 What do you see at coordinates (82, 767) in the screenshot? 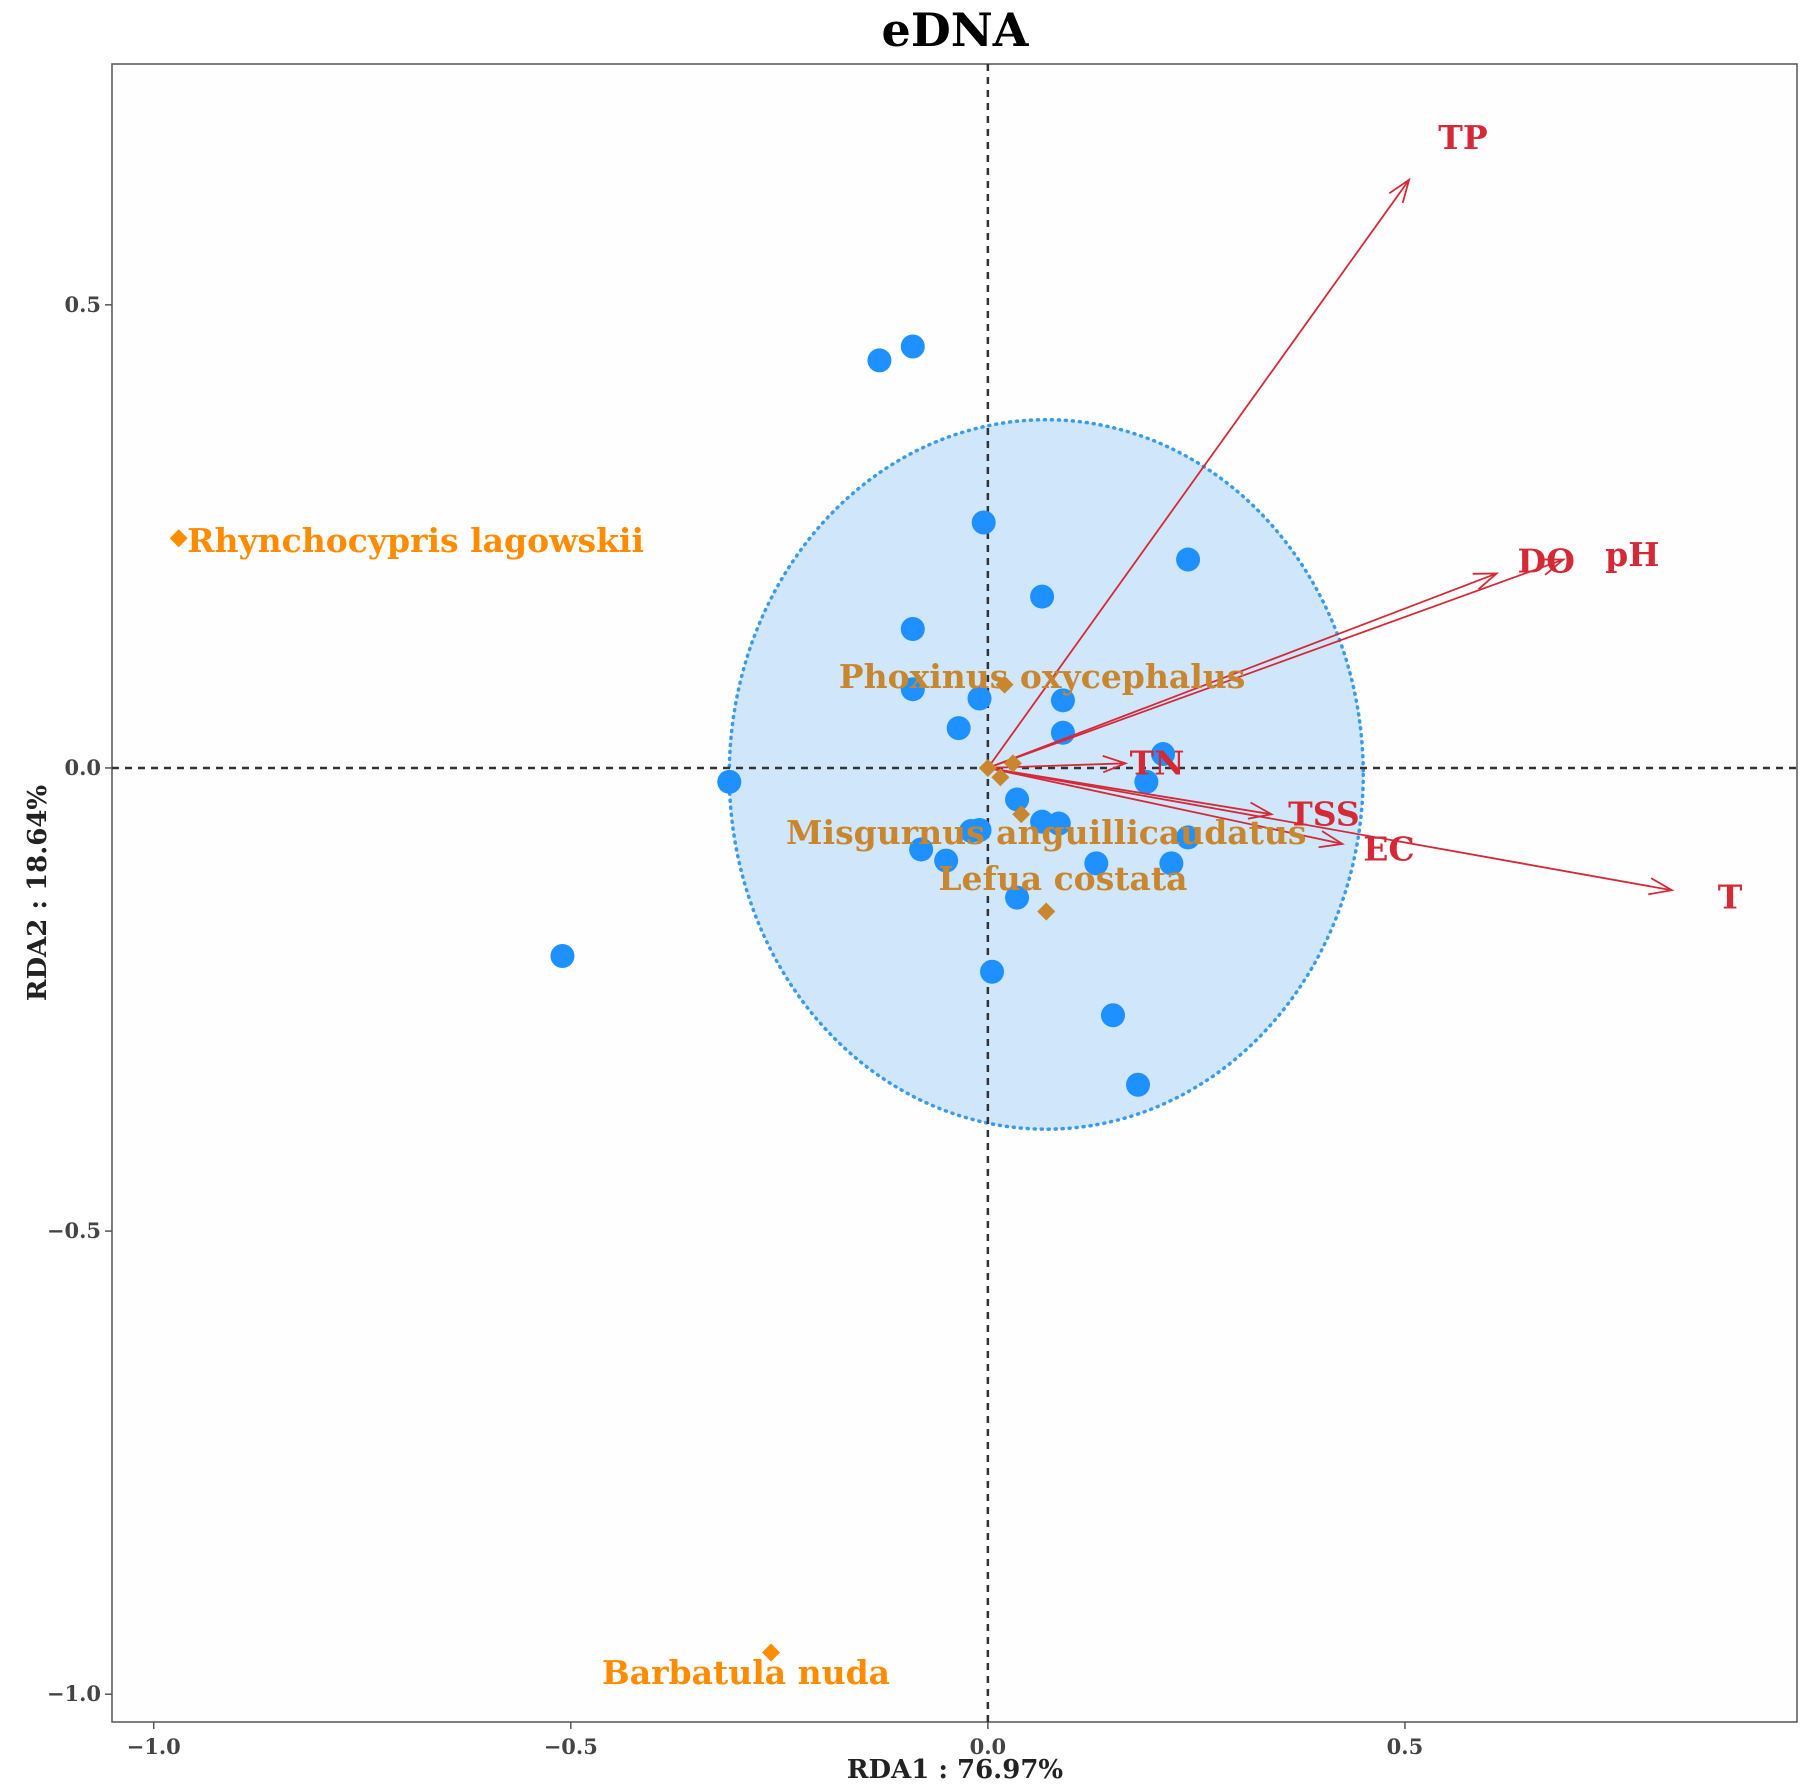
I see `y-tick-label: 0.0` at bounding box center [82, 767].